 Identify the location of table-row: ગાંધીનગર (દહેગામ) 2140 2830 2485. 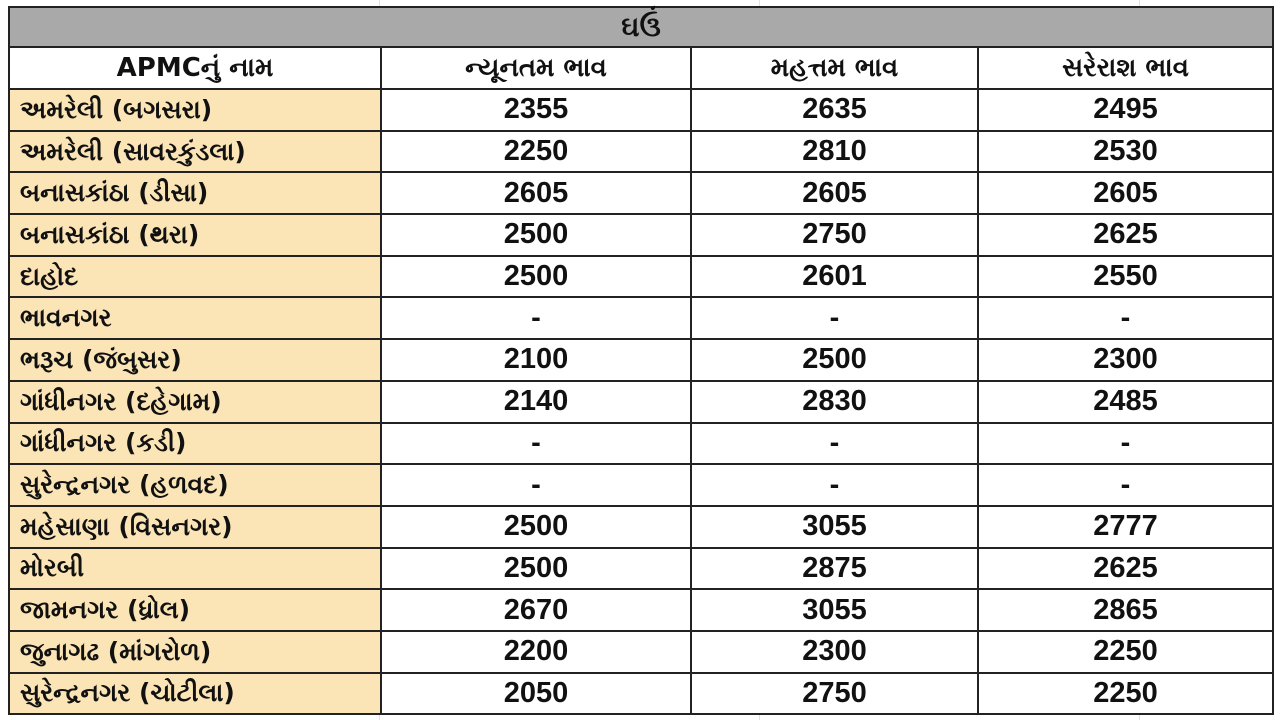
(641, 401).